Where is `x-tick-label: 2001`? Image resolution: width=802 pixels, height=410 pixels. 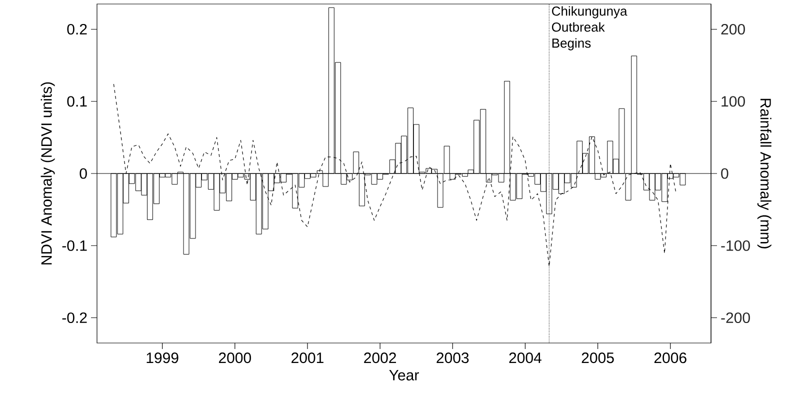 x-tick-label: 2001 is located at coordinates (308, 358).